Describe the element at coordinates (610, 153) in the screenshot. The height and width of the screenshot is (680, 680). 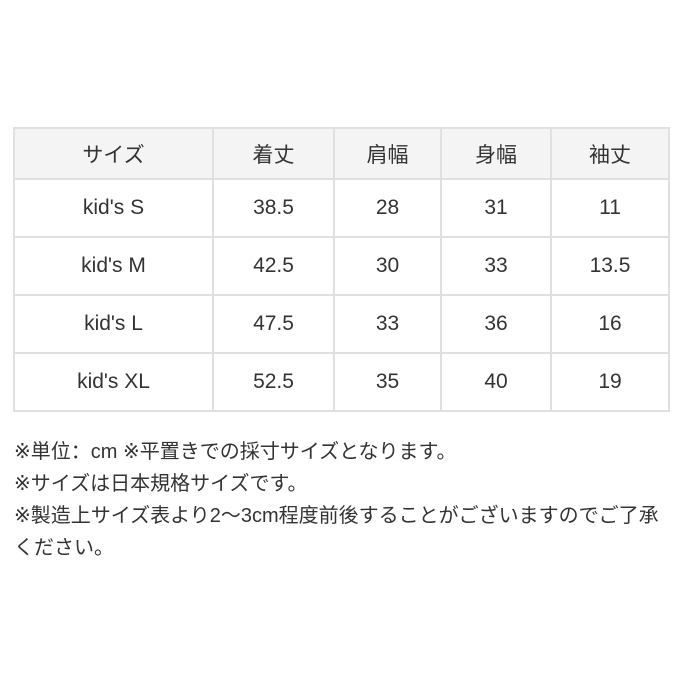
I see `header-cell-sleeve: 袖丈` at that location.